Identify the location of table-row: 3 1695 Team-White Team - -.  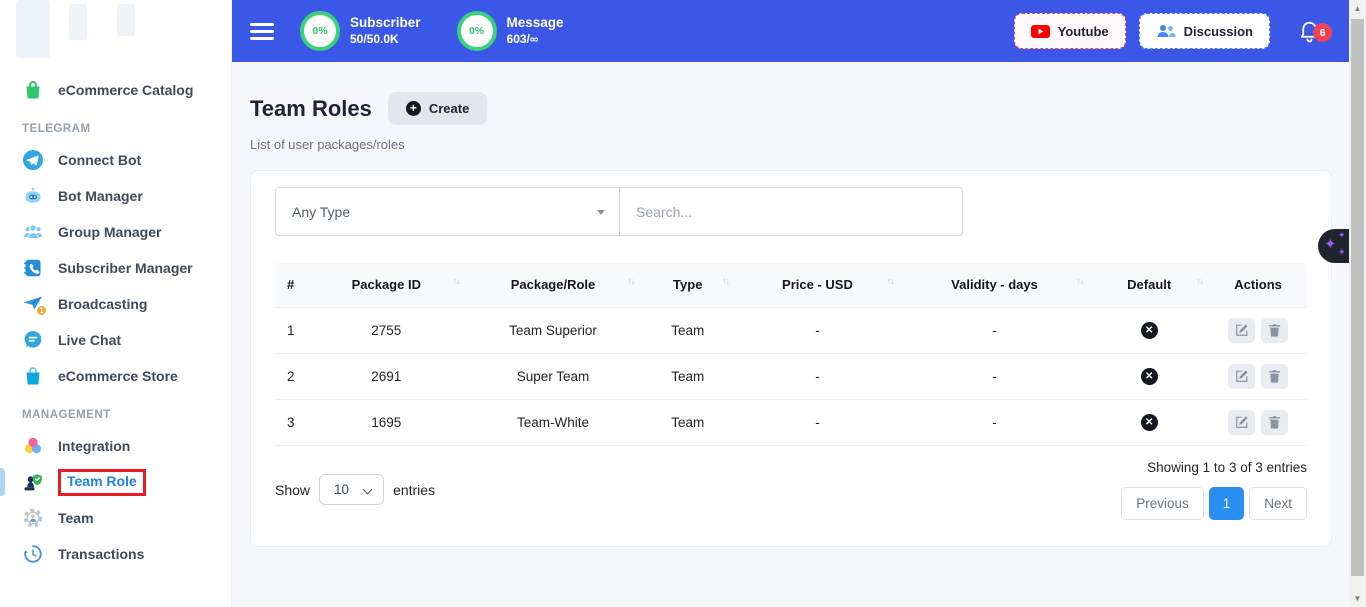
(791, 422).